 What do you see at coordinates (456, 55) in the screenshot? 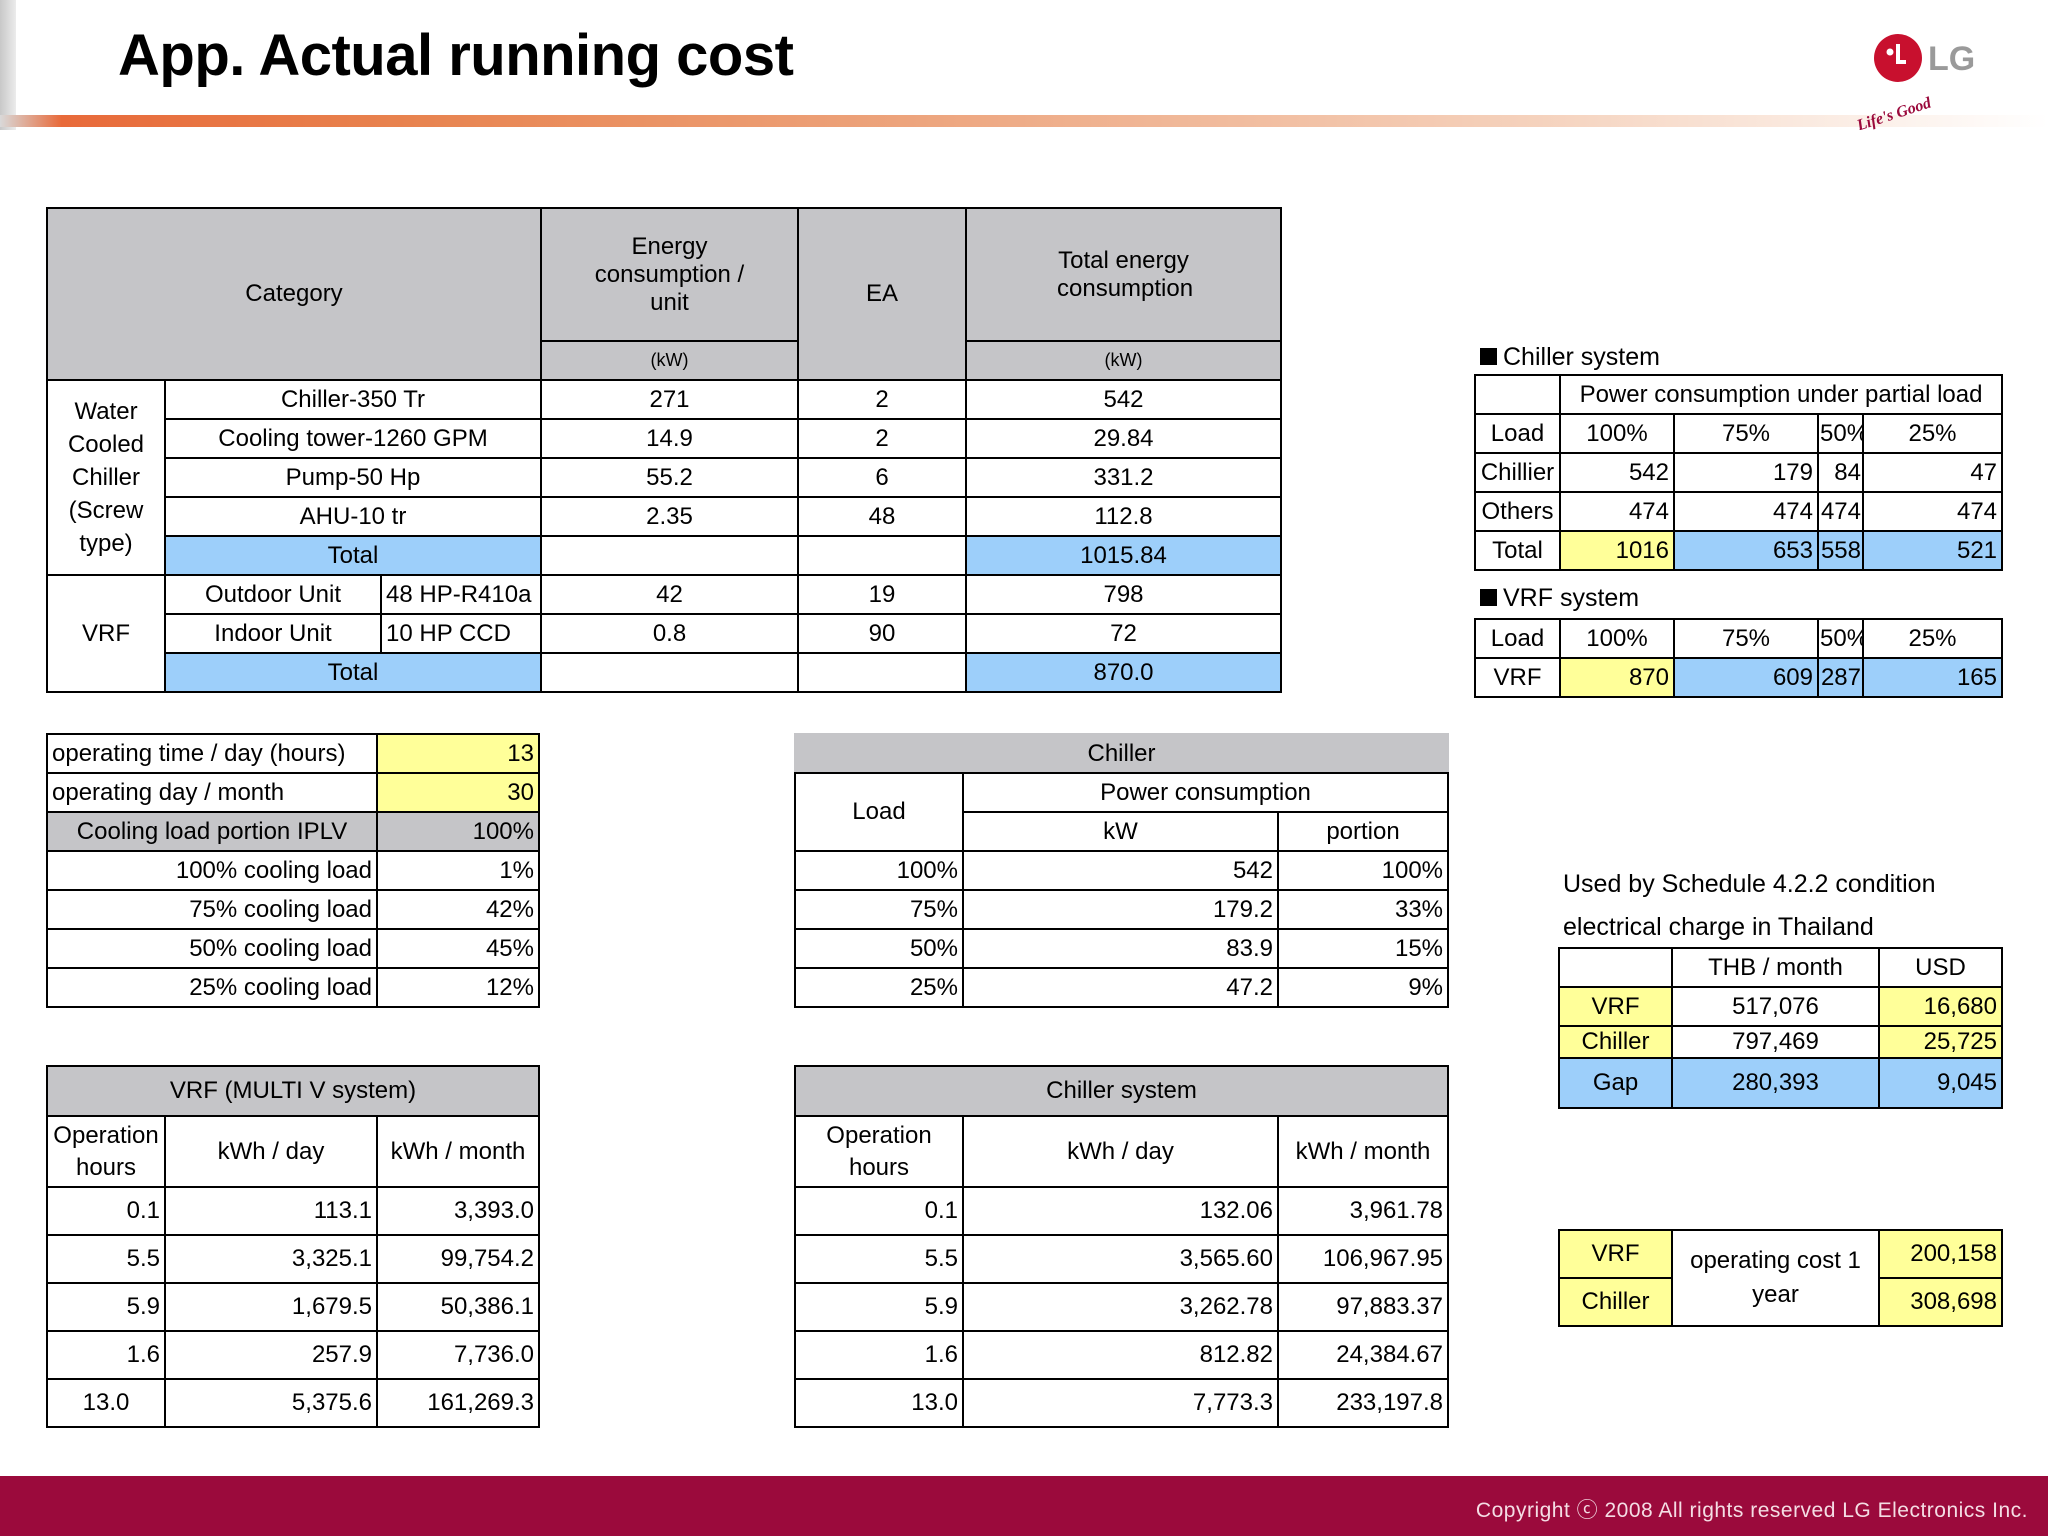
I see `page-title: App. Actual running cost` at bounding box center [456, 55].